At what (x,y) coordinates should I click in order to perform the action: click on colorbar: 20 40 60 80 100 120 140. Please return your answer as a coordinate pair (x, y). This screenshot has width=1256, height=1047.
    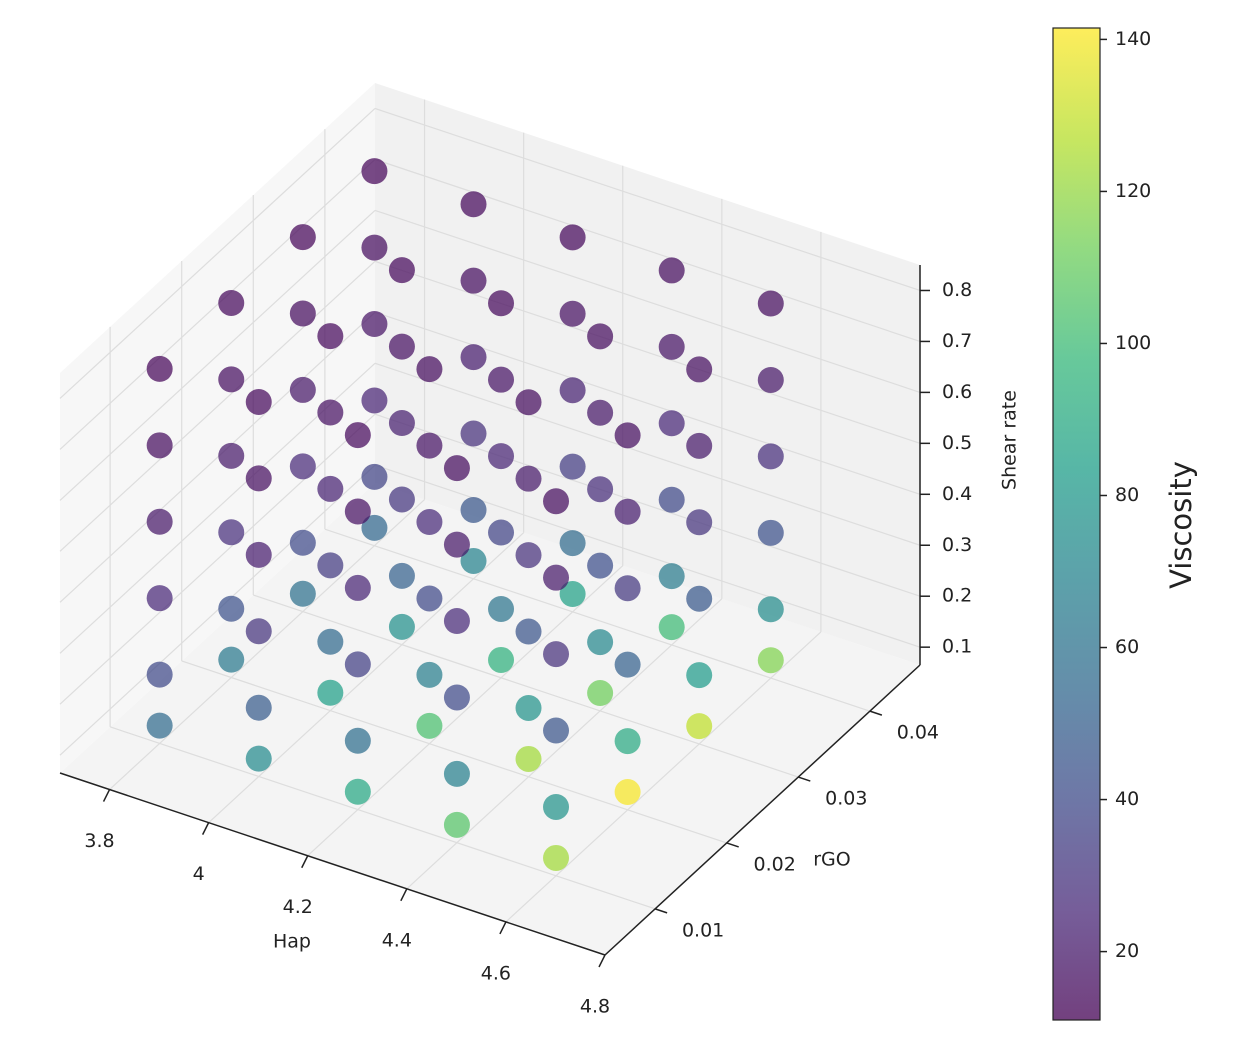
    Looking at the image, I should click on (1101, 524).